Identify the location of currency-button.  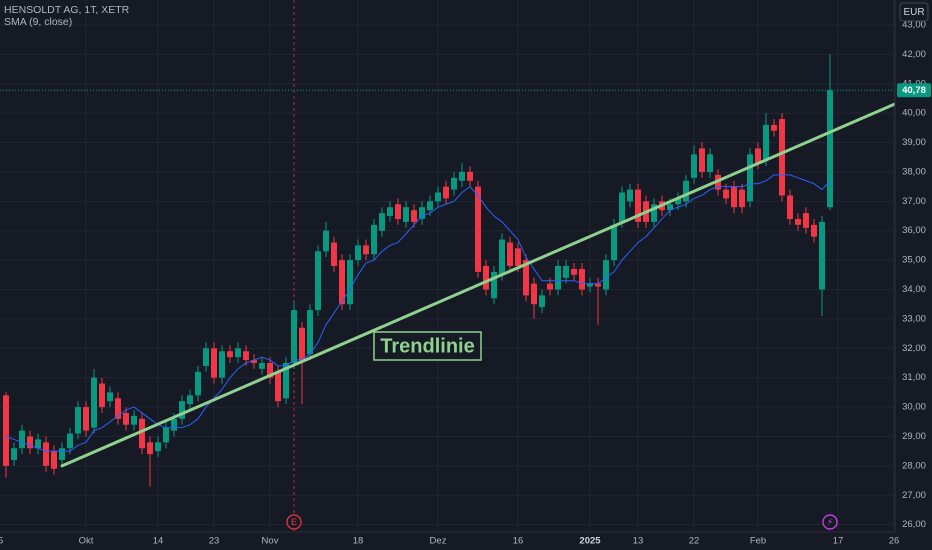
(914, 12).